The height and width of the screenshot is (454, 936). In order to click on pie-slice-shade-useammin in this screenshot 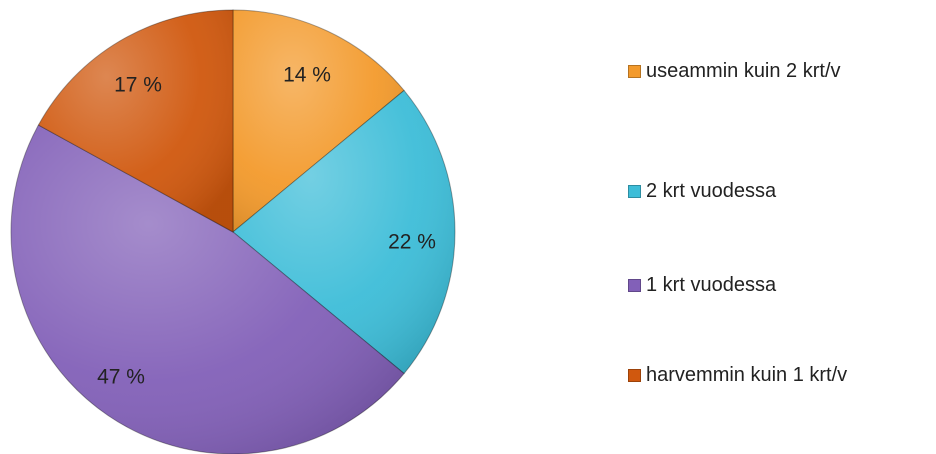, I will do `click(319, 121)`.